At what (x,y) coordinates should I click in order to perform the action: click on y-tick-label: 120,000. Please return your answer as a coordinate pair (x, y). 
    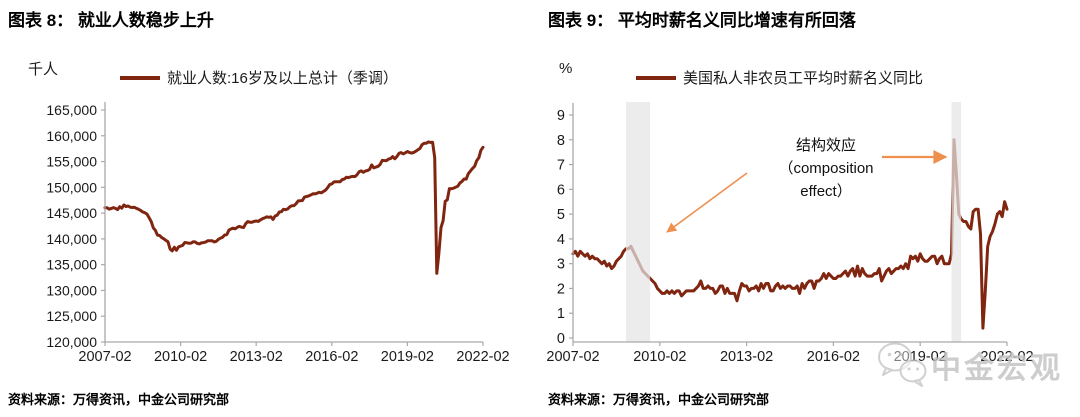
    Looking at the image, I should click on (71, 342).